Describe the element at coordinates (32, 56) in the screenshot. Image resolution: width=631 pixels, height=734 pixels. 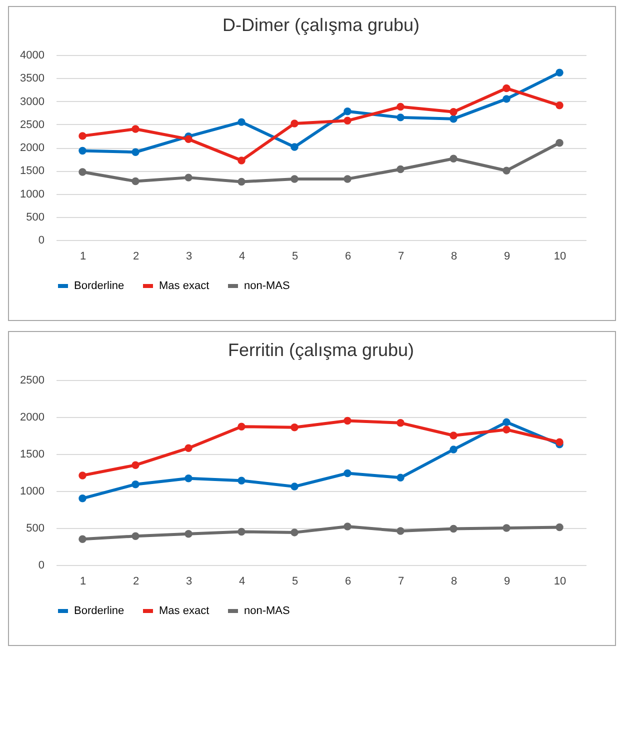
I see `y-tick-label: 4000` at that location.